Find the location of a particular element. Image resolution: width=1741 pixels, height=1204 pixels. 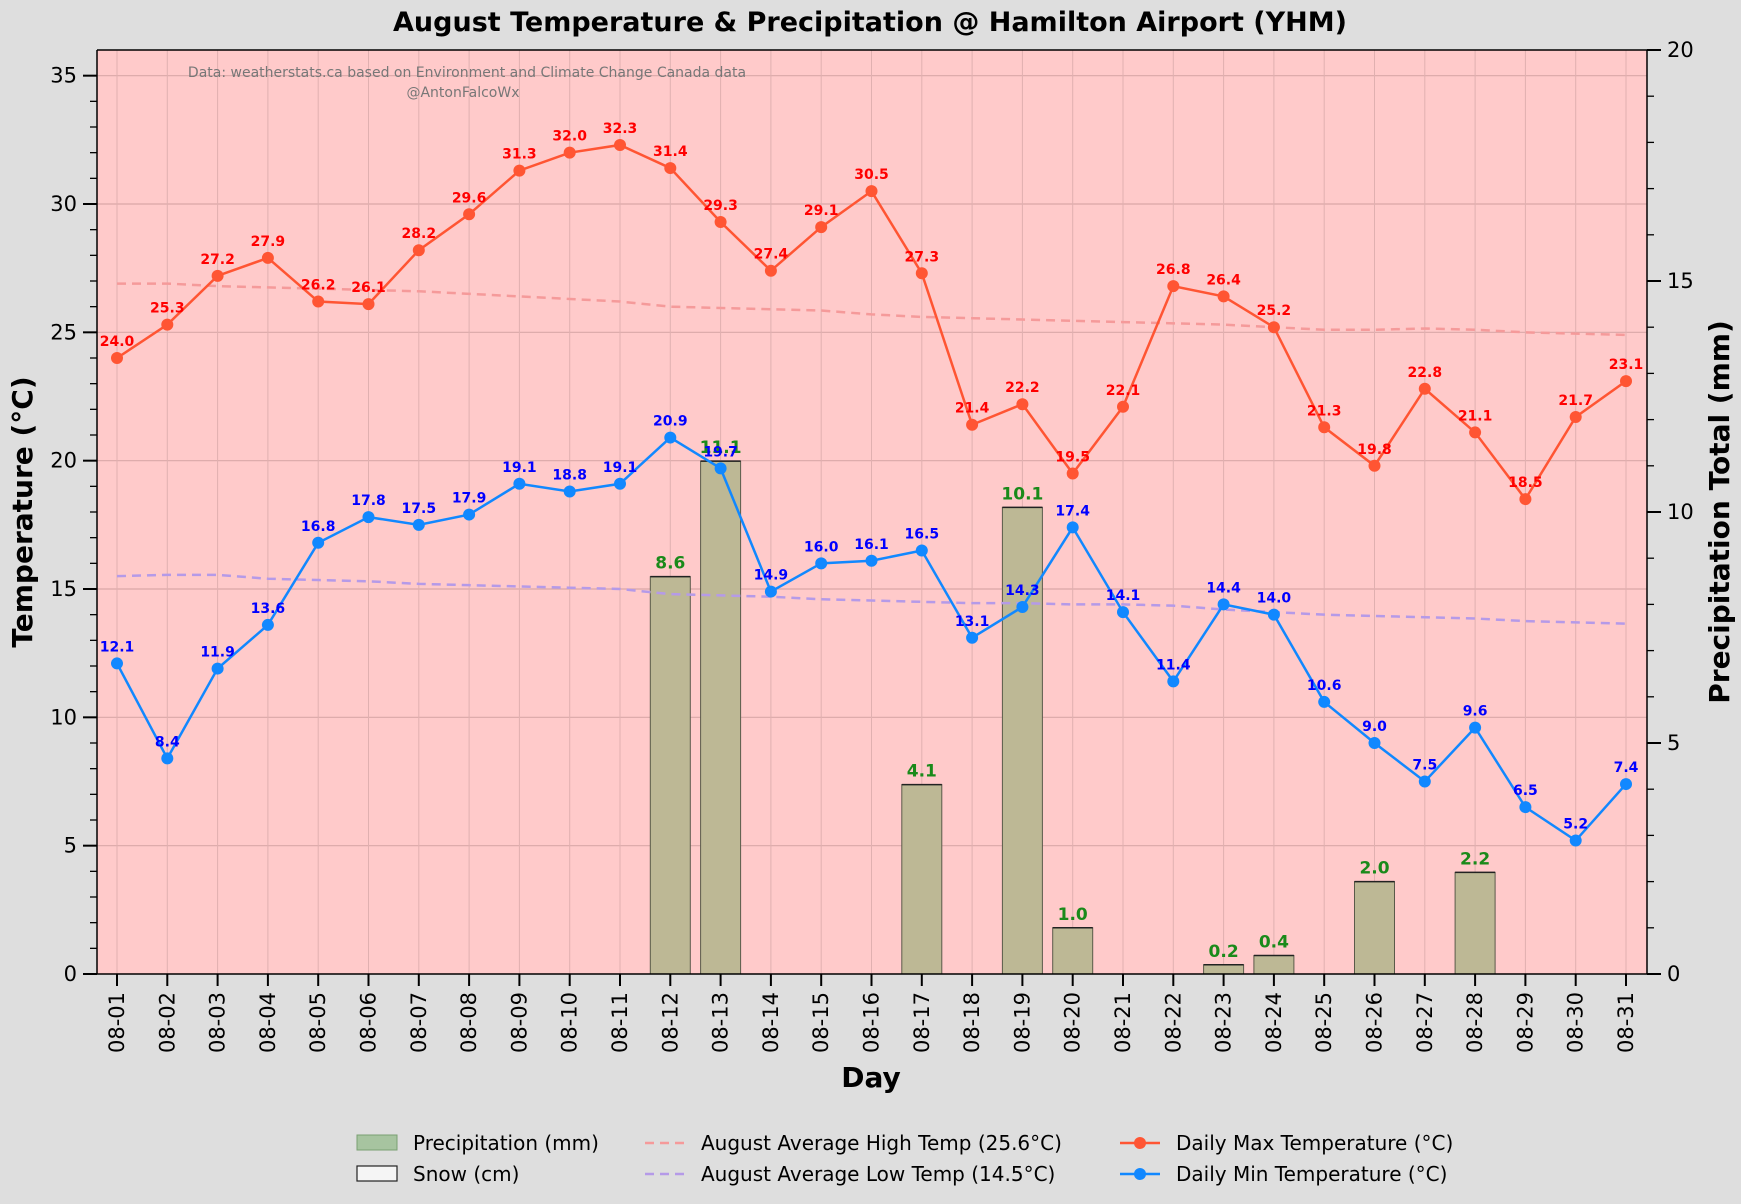

max-temp-label-08-24: 25.2 is located at coordinates (1274, 311).